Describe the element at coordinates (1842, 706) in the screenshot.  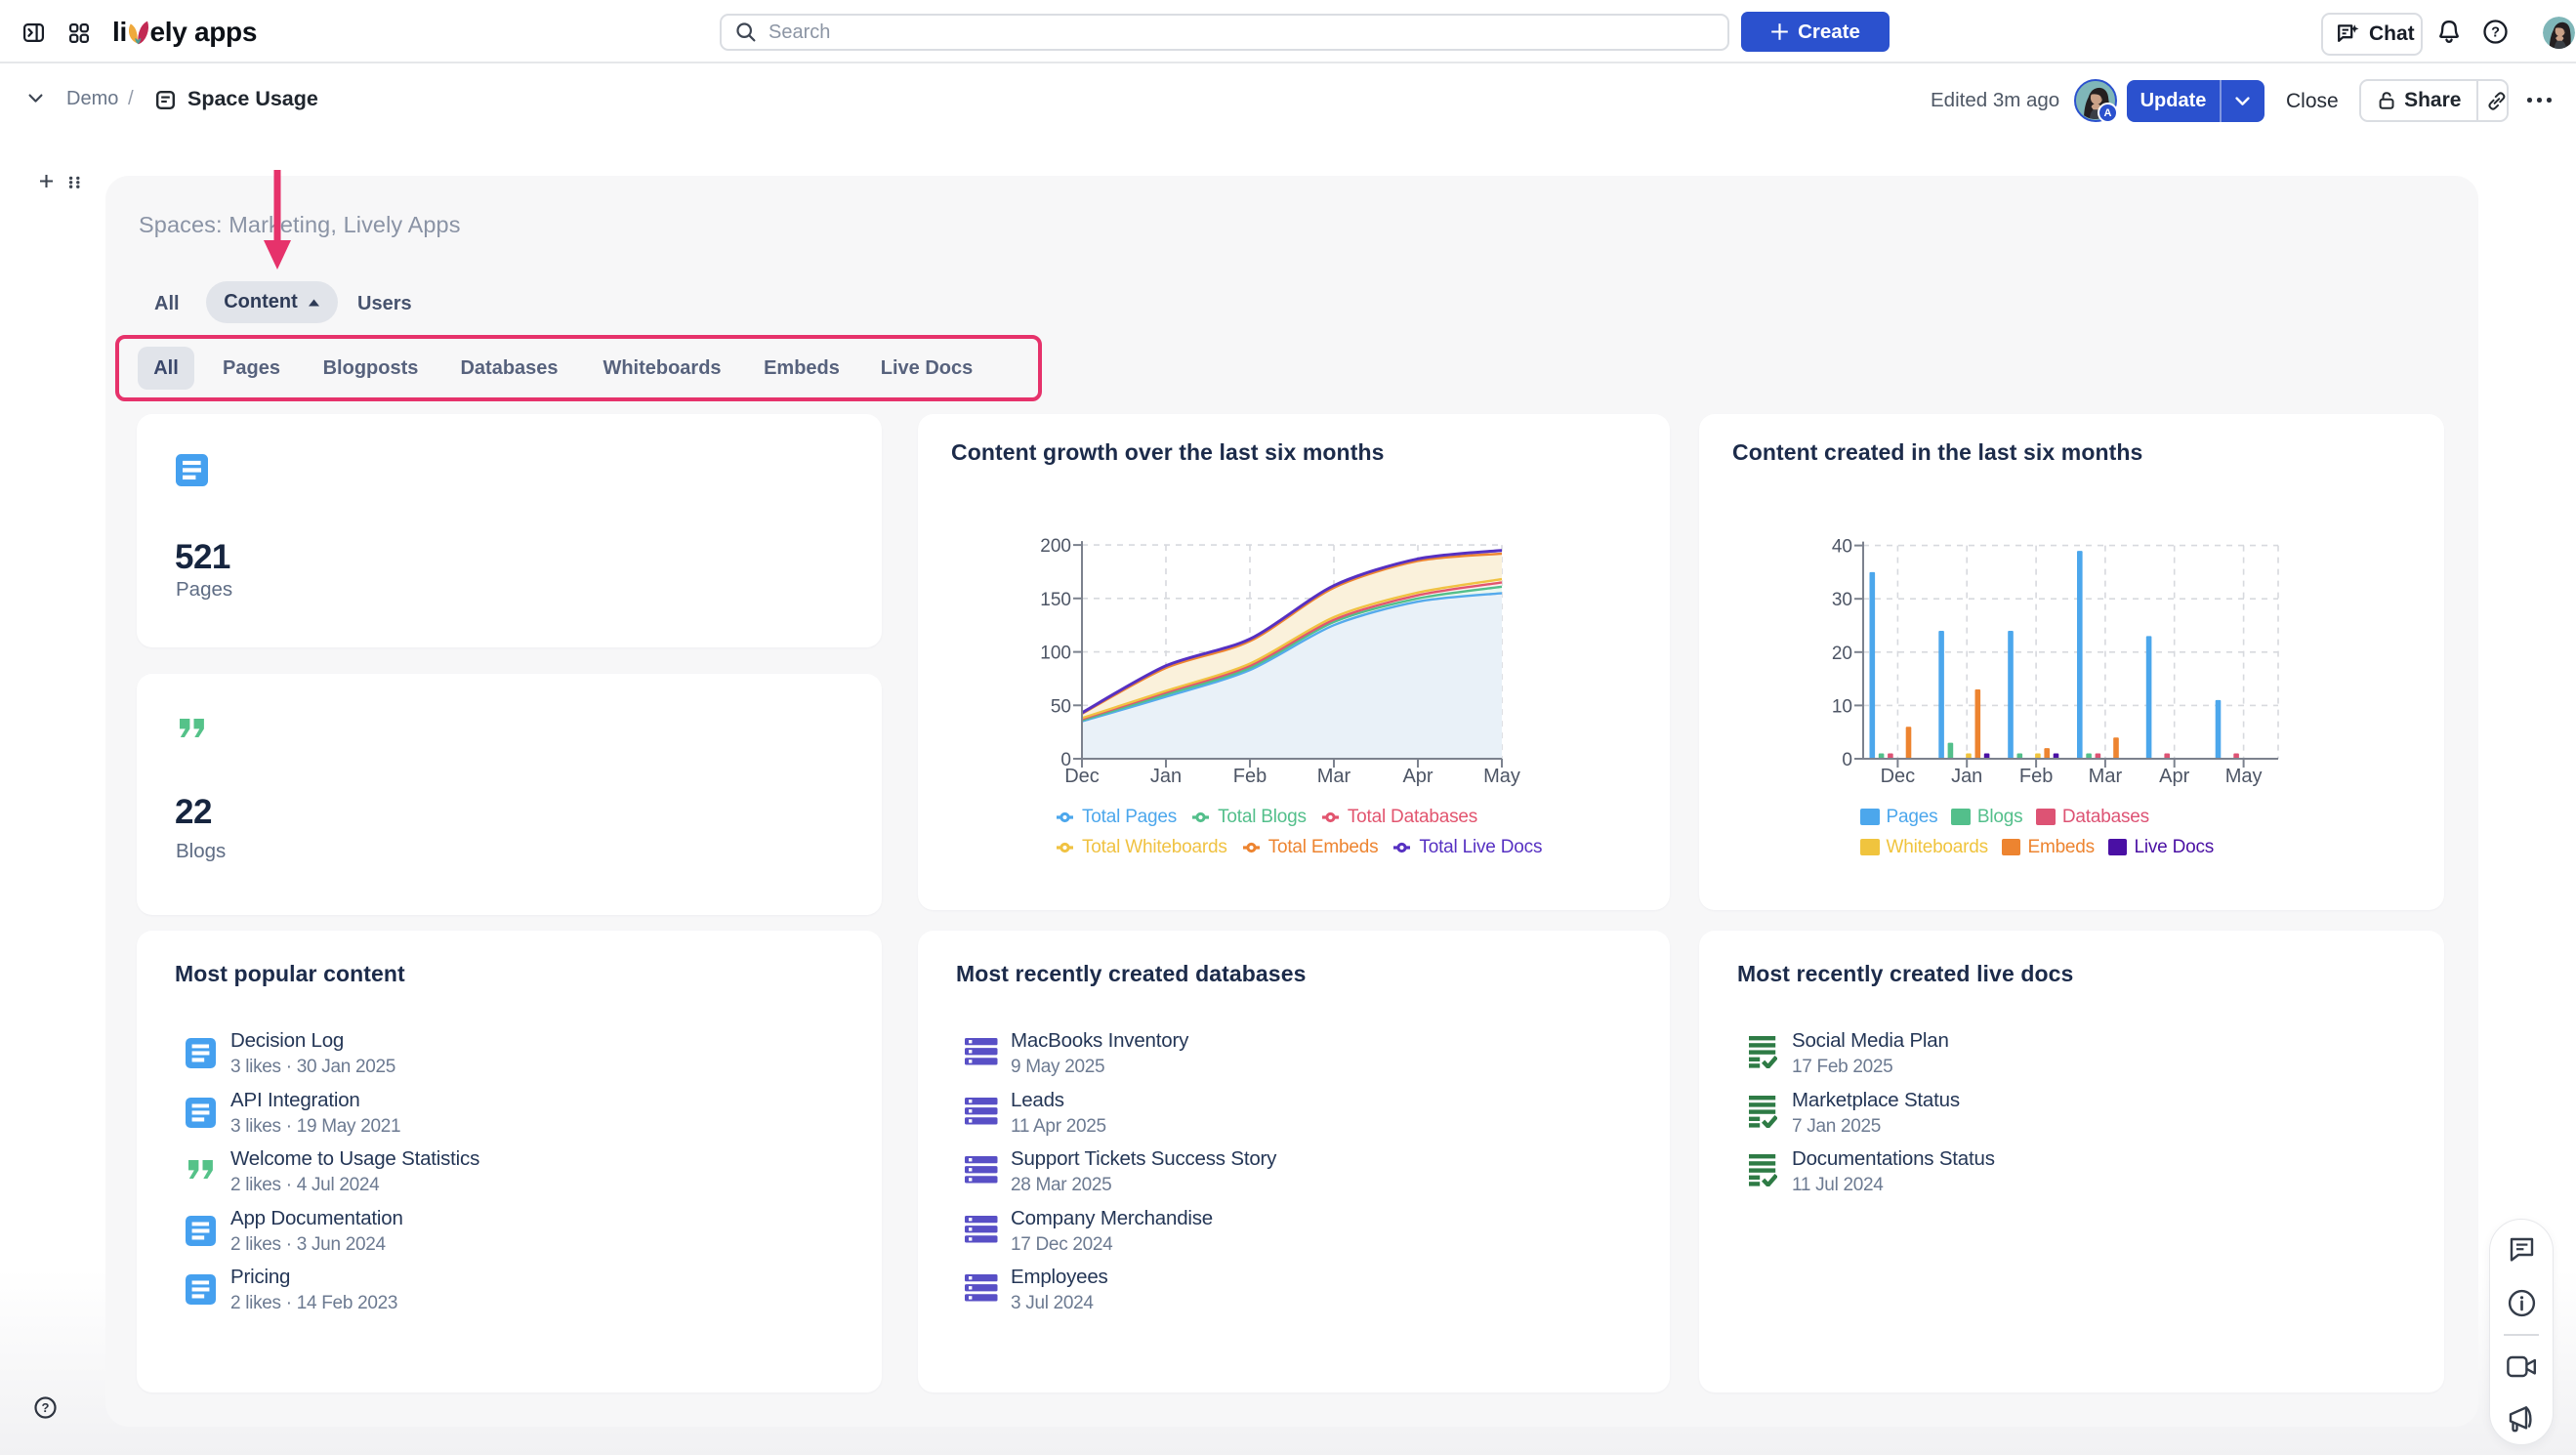
I see `svg-text: 10` at that location.